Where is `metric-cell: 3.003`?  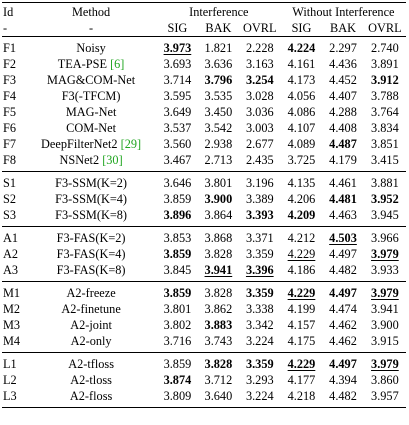
metric-cell: 3.003 is located at coordinates (260, 128).